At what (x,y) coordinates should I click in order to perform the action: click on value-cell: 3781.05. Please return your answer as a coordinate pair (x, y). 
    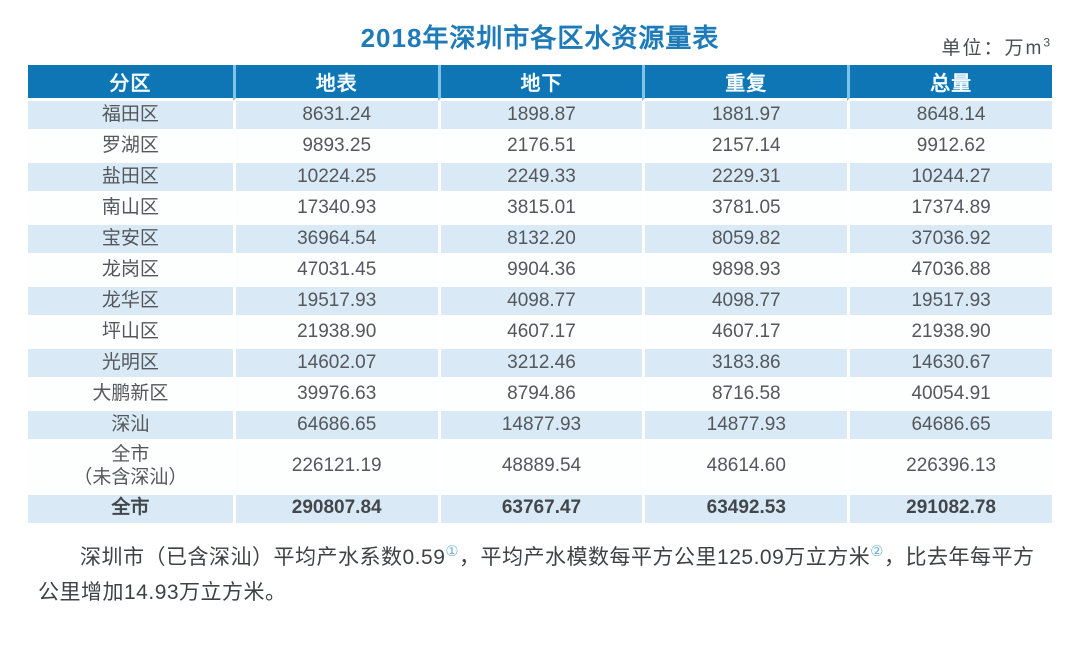
    Looking at the image, I should click on (745, 209).